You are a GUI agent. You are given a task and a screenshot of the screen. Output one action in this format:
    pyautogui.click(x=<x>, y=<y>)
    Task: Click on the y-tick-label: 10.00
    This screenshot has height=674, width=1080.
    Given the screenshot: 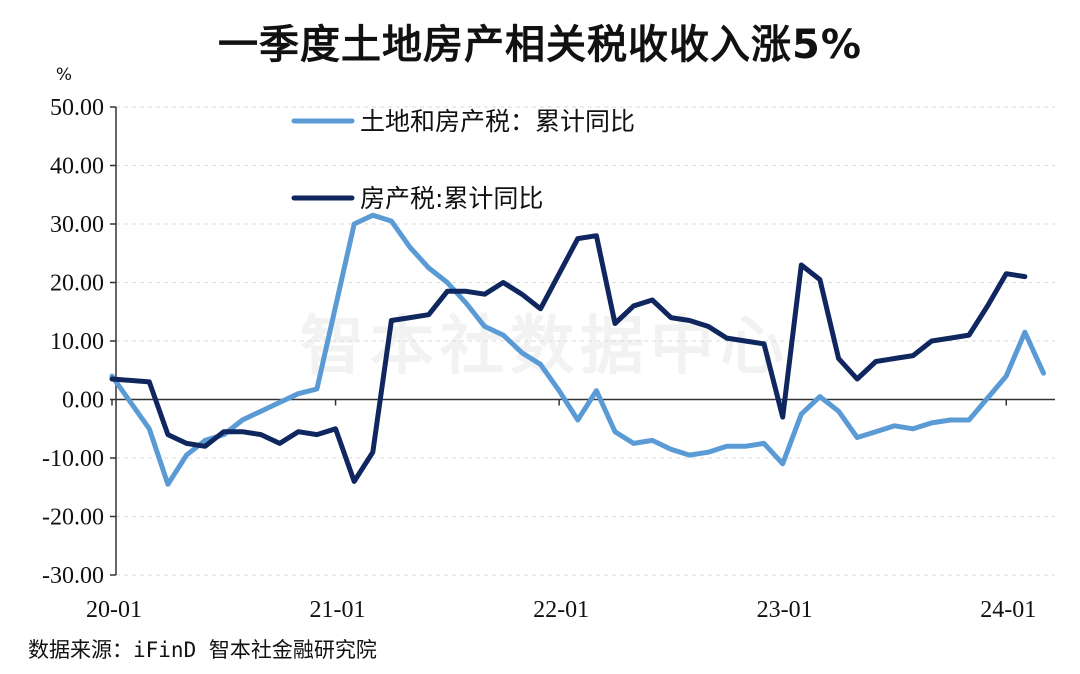 What is the action you would take?
    pyautogui.click(x=77, y=342)
    